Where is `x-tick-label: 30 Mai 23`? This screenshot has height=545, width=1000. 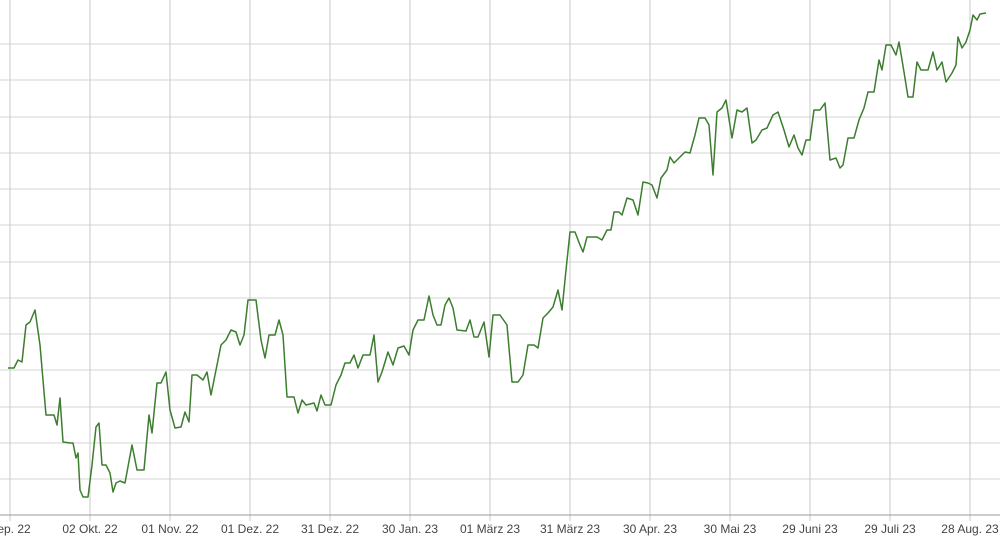 x-tick-label: 30 Mai 23 is located at coordinates (730, 529).